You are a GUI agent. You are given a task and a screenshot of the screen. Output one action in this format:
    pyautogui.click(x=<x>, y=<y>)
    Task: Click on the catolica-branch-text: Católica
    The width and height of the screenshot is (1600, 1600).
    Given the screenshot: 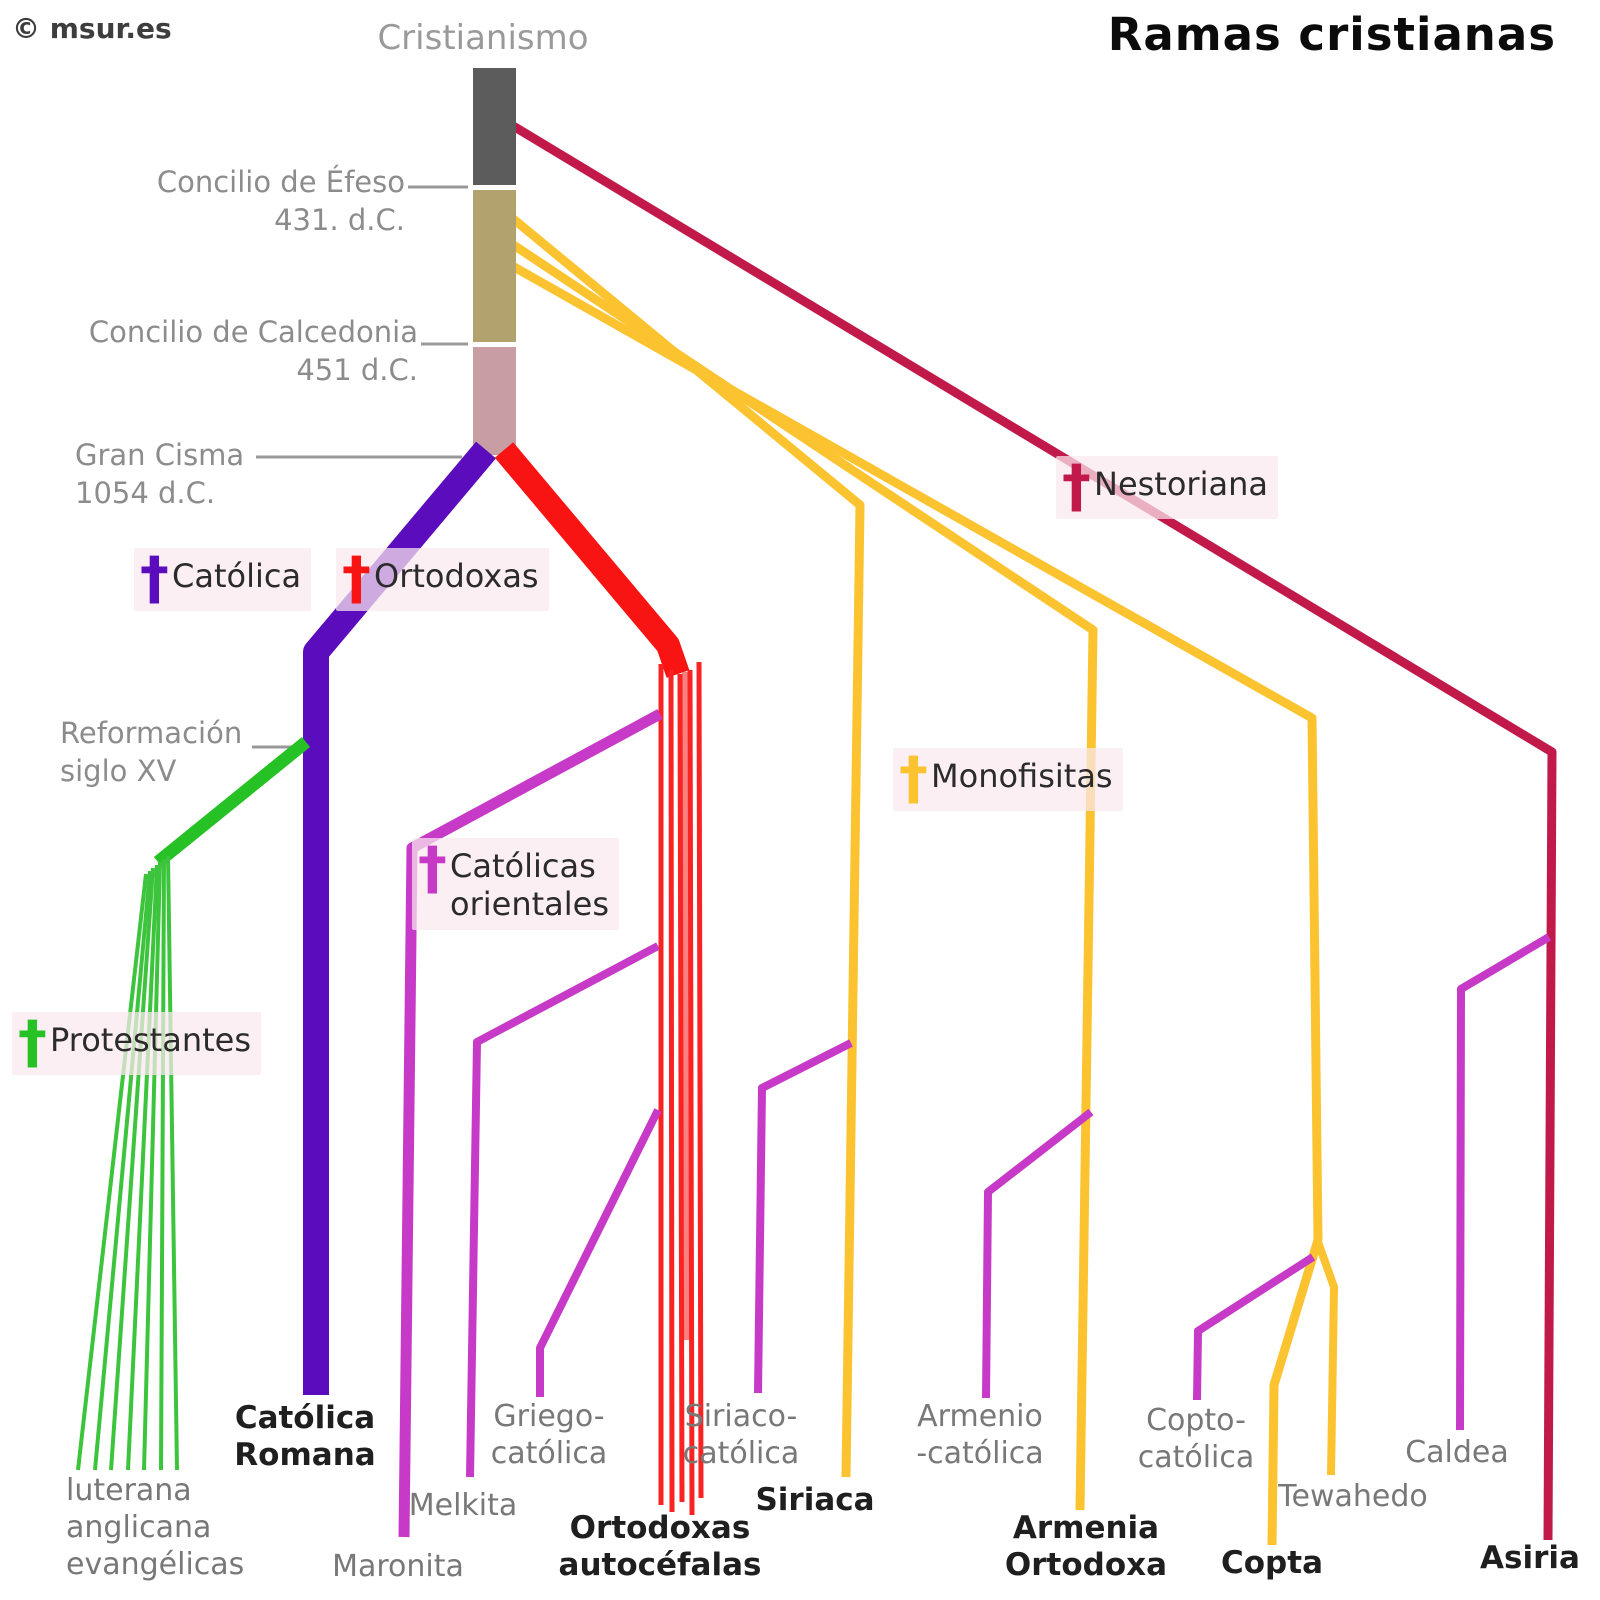 What is the action you would take?
    pyautogui.click(x=237, y=576)
    